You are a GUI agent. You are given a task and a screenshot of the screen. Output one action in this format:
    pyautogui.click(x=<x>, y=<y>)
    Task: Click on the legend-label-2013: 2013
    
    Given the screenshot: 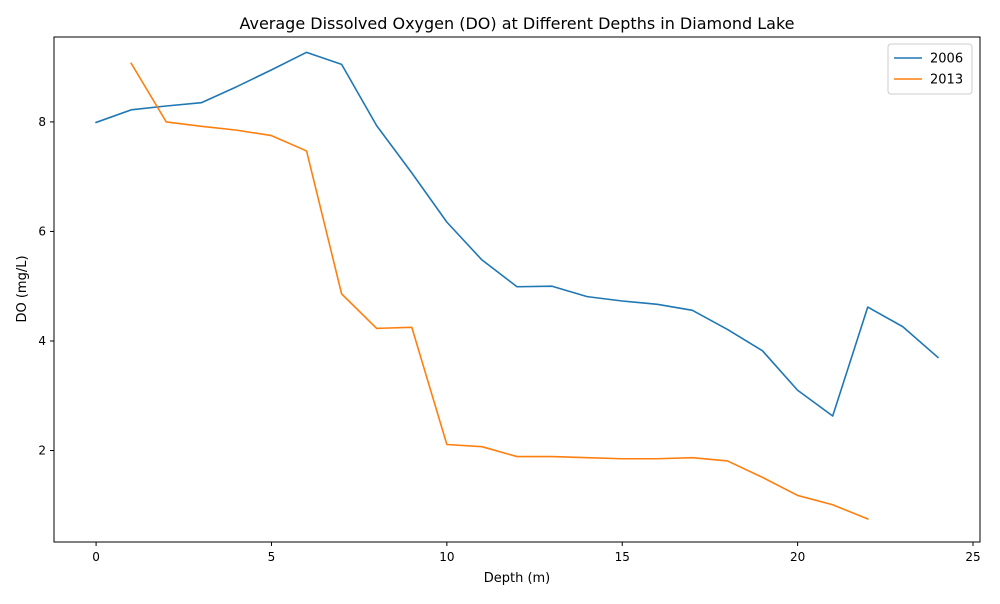 What is the action you would take?
    pyautogui.click(x=946, y=80)
    